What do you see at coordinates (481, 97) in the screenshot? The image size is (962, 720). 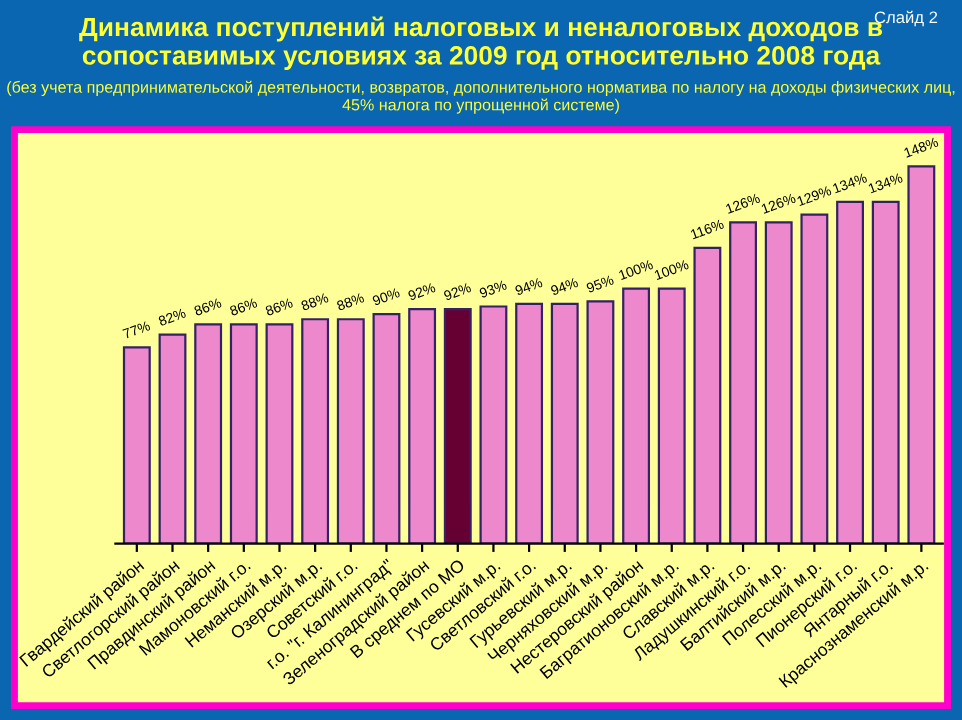 I see `chart-subtitle: (без учета предпринимательской деятельности, возвратов, дополнительного норматива по налогу на доходы физических лиц, 45% налога по упрощенной системе)` at bounding box center [481, 97].